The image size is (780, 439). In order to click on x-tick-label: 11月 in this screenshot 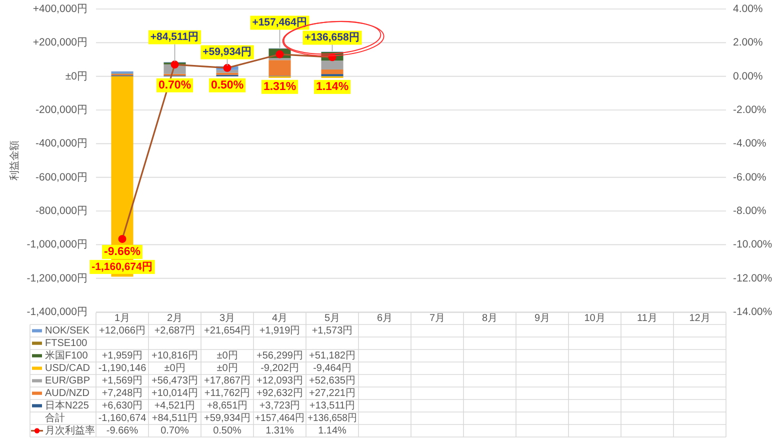, I will do `click(647, 318)`.